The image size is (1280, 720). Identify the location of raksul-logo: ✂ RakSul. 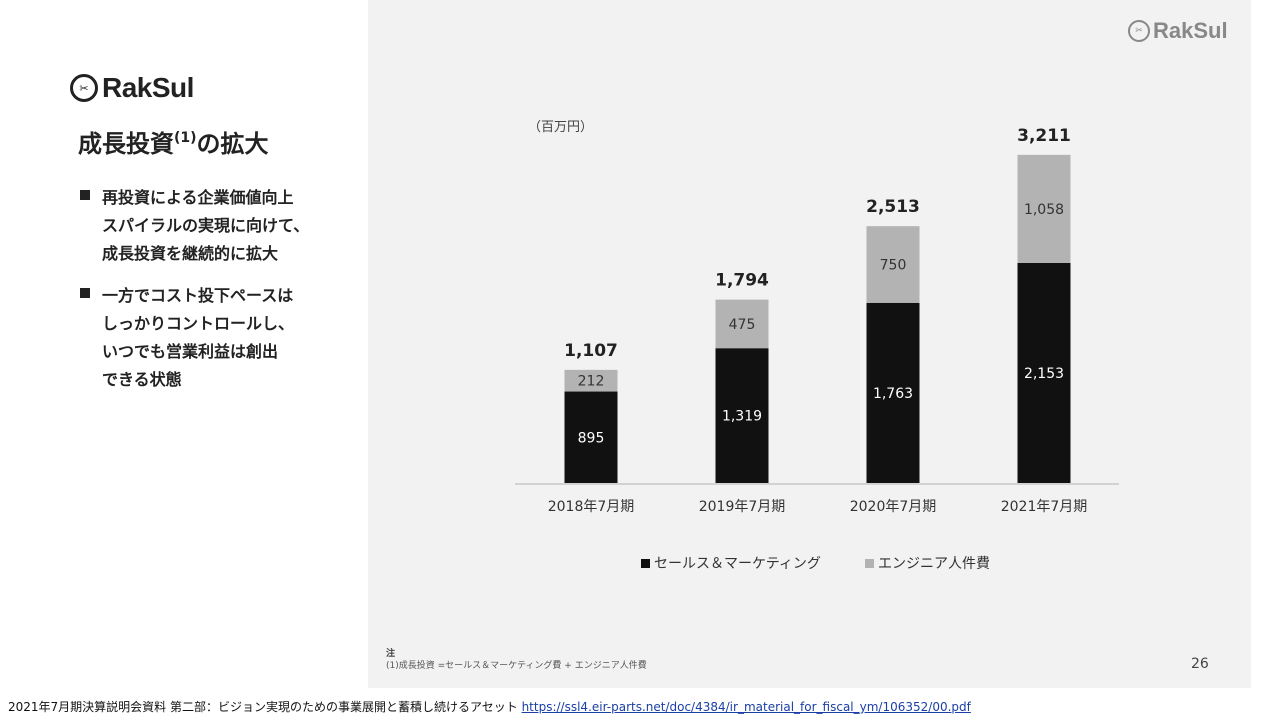
(132, 88).